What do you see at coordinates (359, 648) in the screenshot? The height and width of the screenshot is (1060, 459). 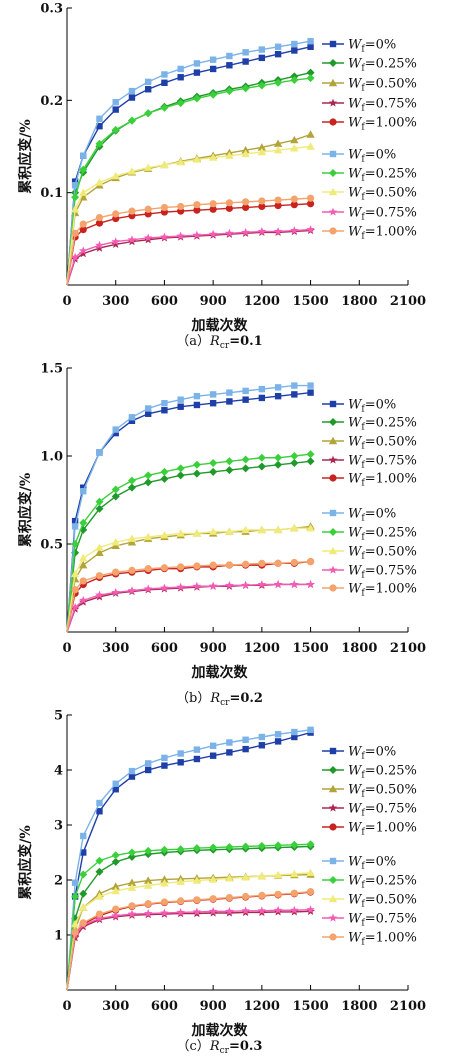 I see `x-tick-label: 1800` at bounding box center [359, 648].